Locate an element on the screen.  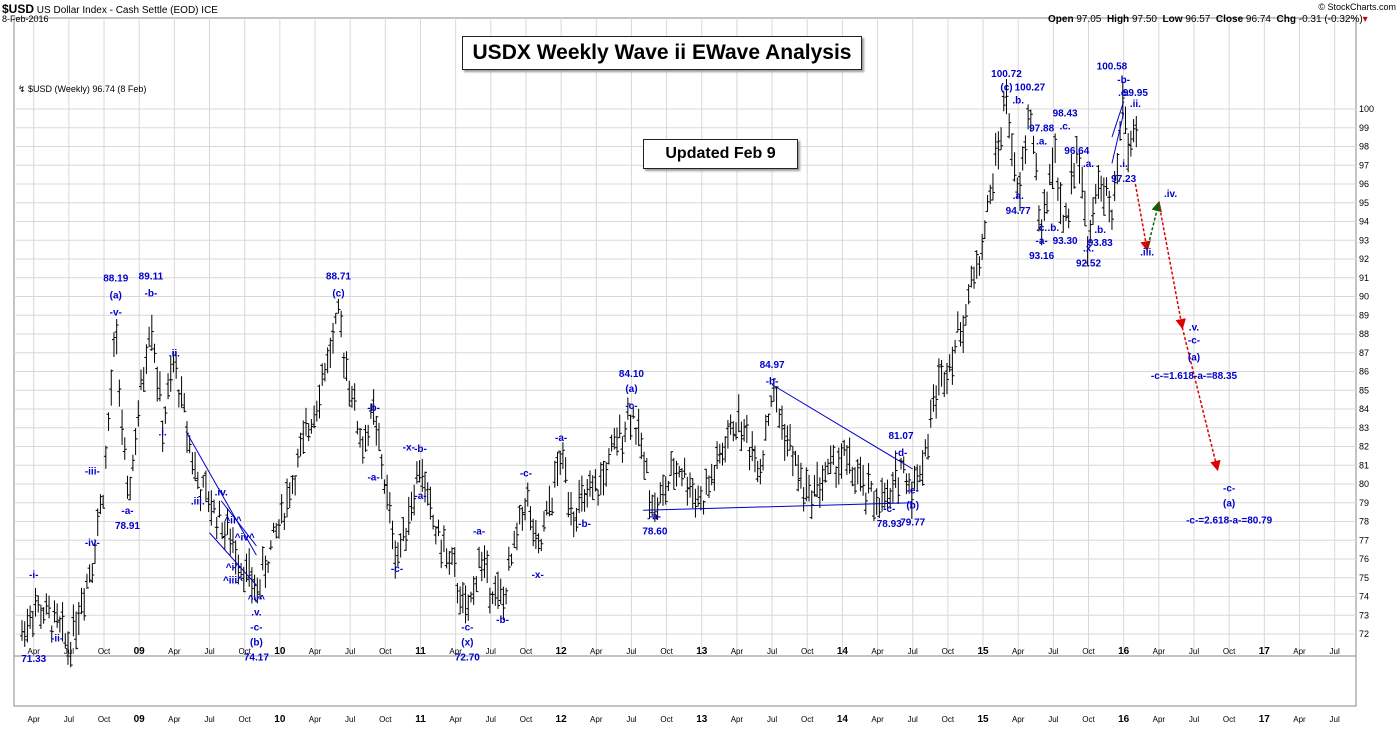
symbol: $USD is located at coordinates (18, 9).